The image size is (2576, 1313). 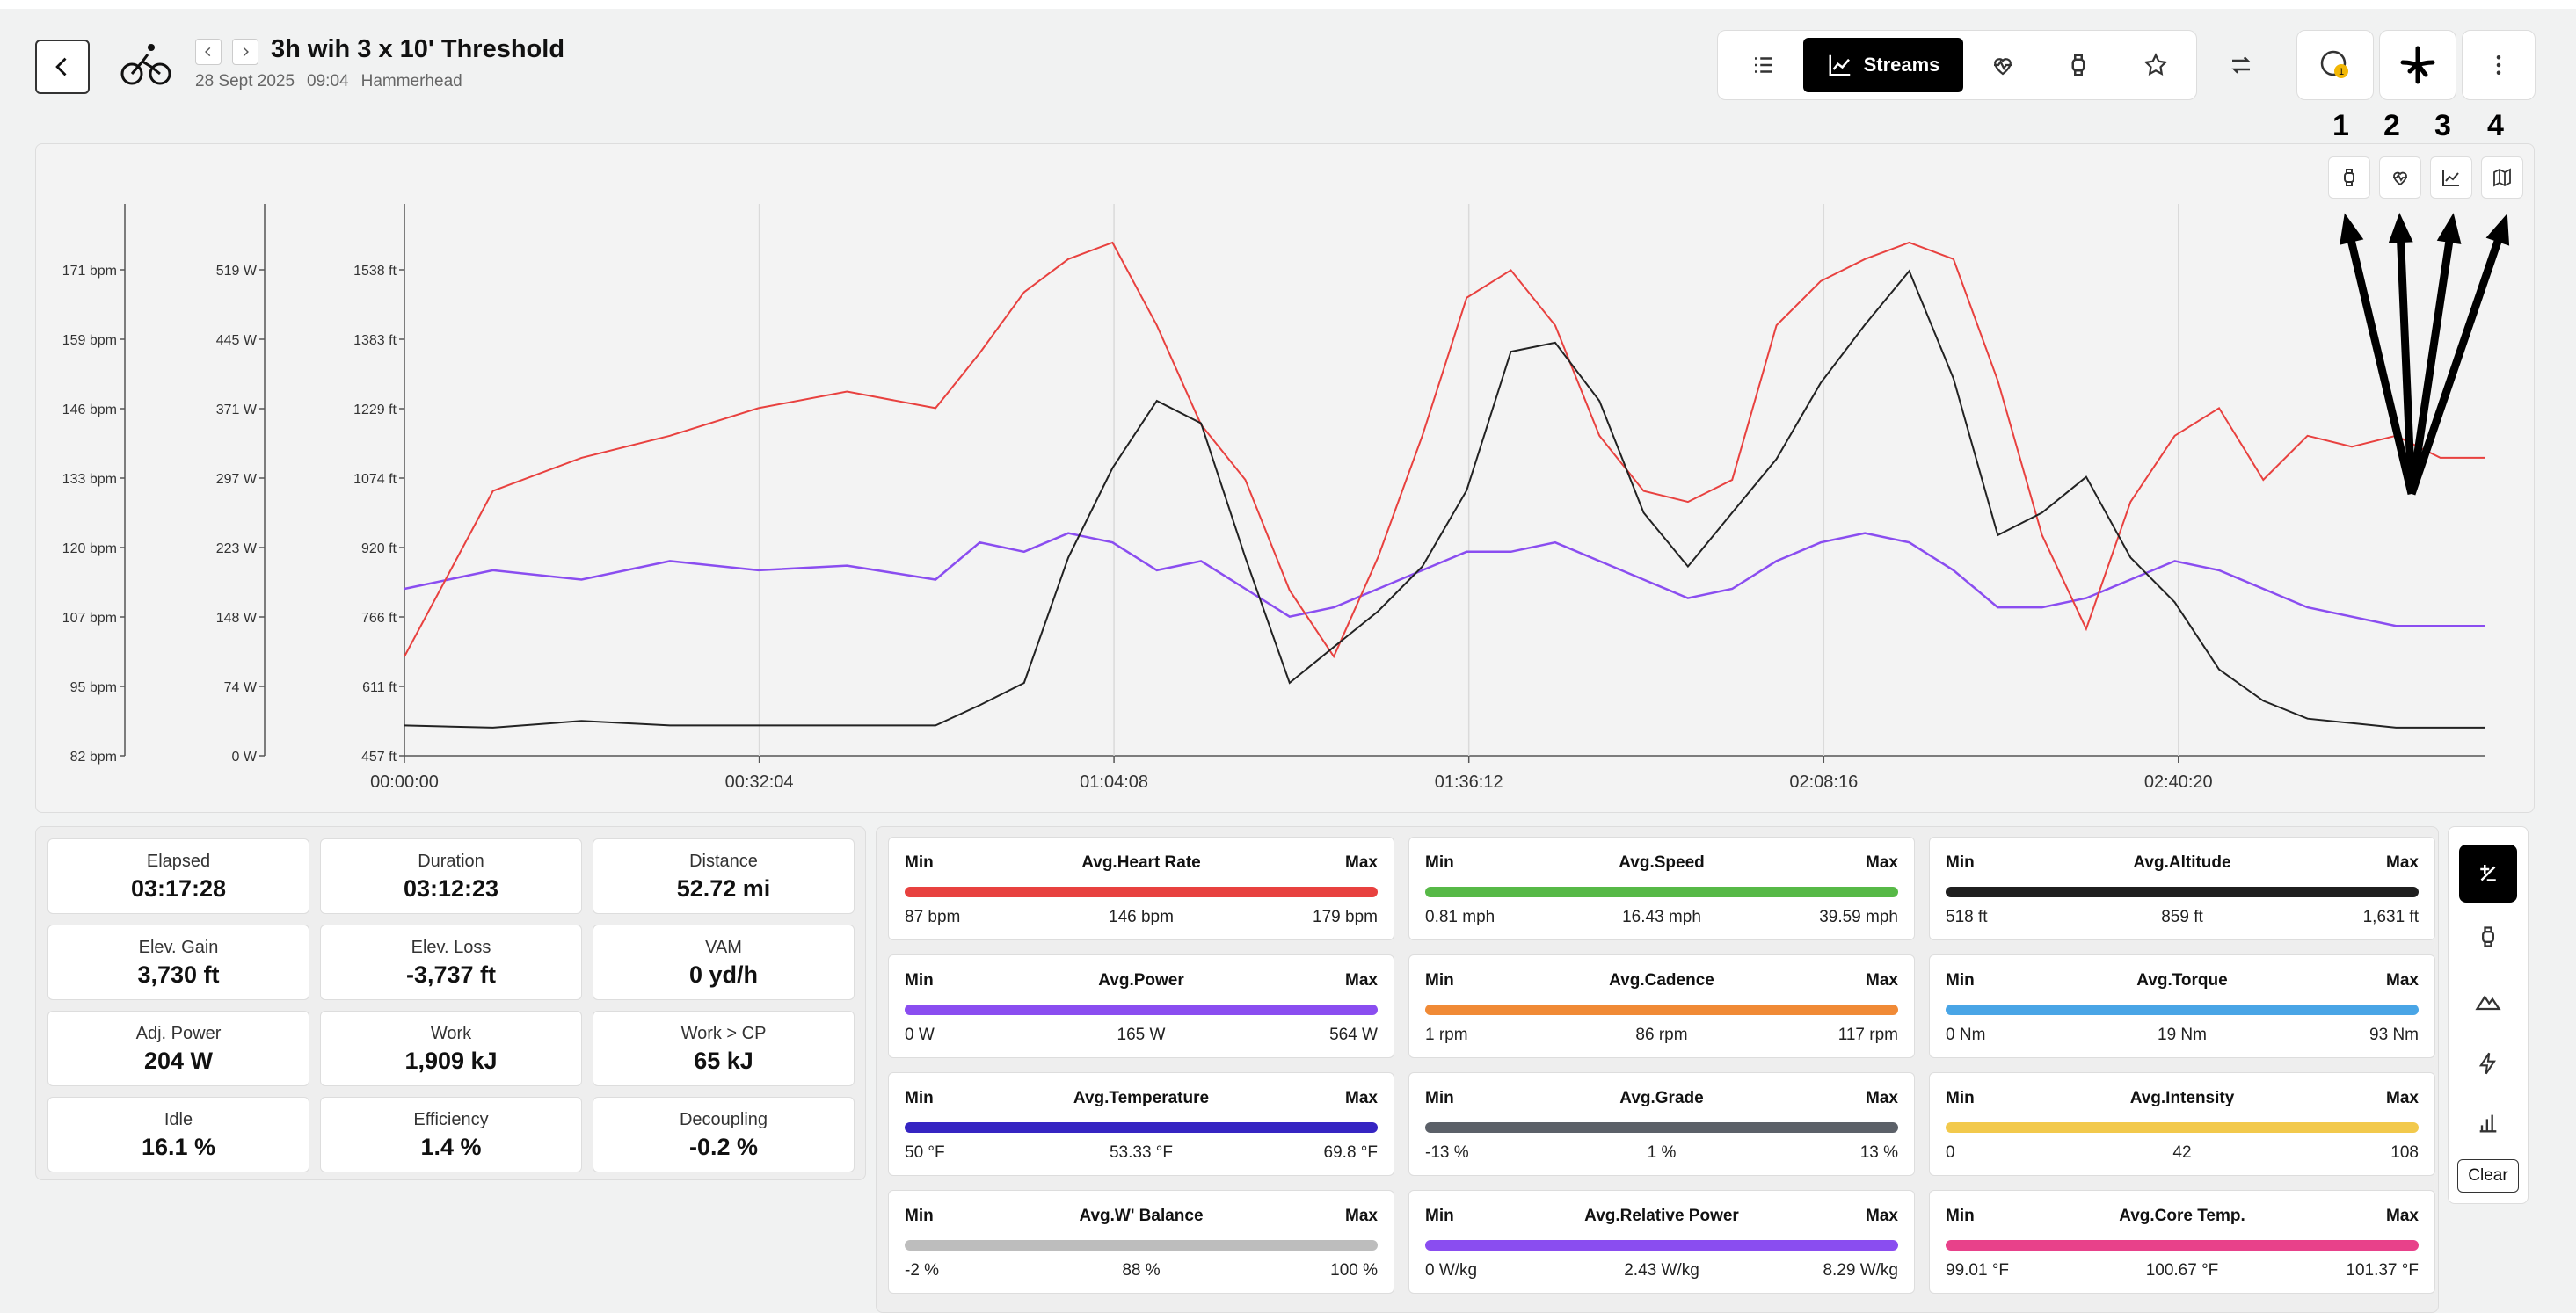 I want to click on metric-min-value: 518 ft, so click(x=1967, y=917).